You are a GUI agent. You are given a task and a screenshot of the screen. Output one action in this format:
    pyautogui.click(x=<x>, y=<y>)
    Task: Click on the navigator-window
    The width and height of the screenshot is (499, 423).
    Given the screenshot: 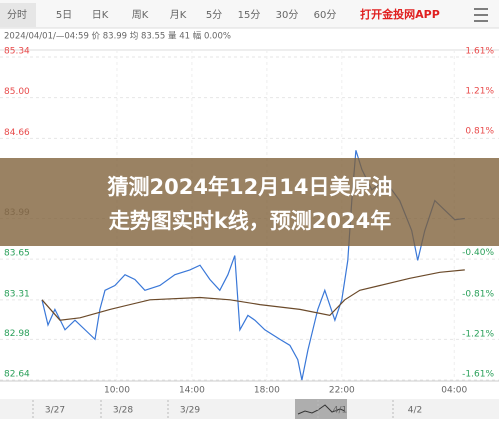 What is the action you would take?
    pyautogui.click(x=321, y=409)
    